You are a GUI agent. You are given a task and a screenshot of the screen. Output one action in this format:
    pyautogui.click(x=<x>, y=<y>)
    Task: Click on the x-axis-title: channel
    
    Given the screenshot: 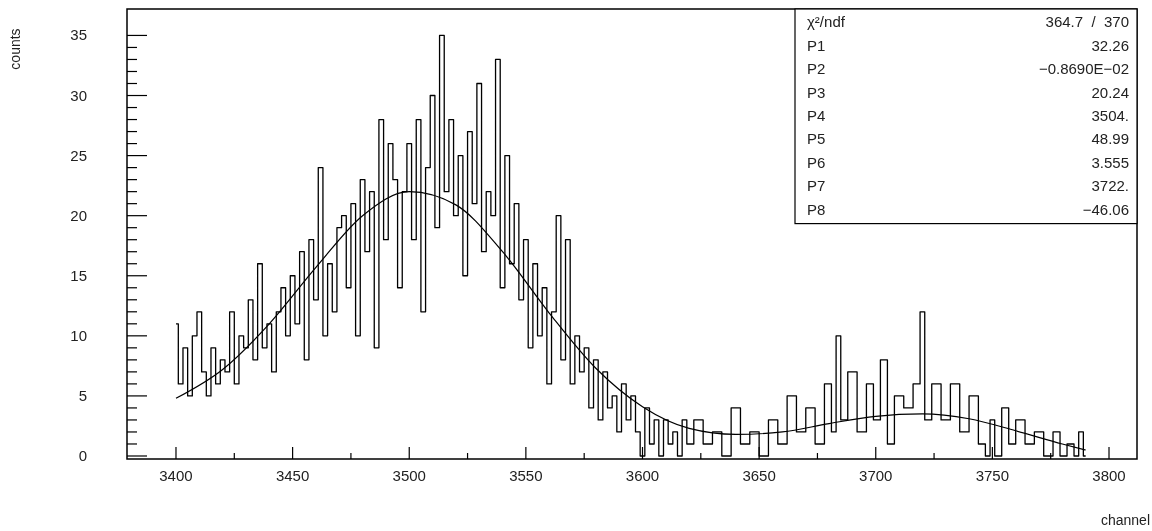 What is the action you would take?
    pyautogui.click(x=1125, y=520)
    